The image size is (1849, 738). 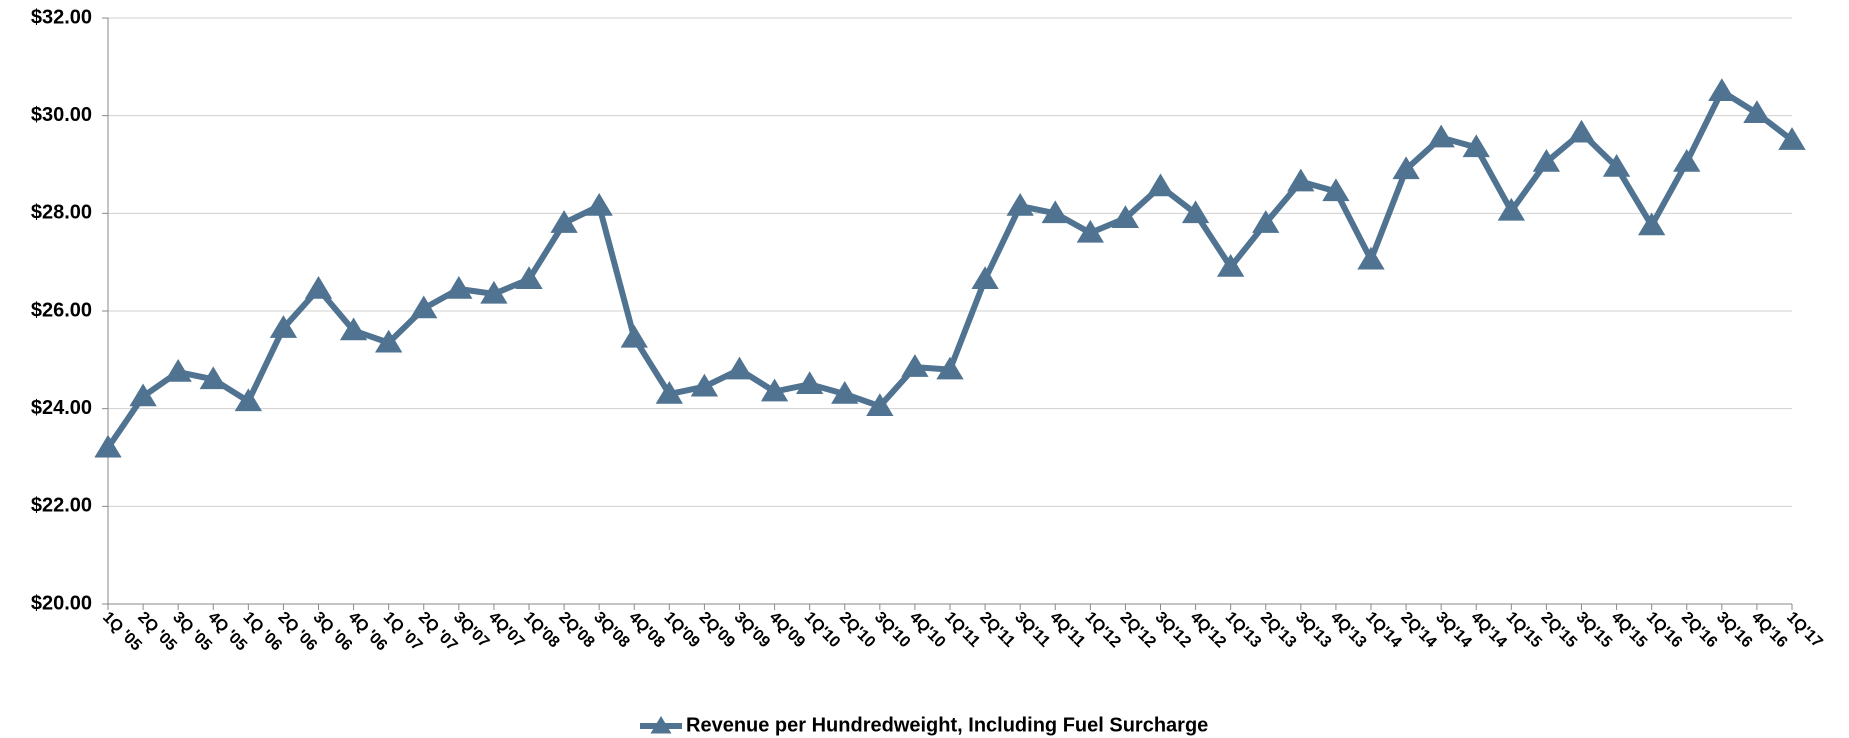 I want to click on x-tick-label: 1Q '05, so click(x=122, y=632).